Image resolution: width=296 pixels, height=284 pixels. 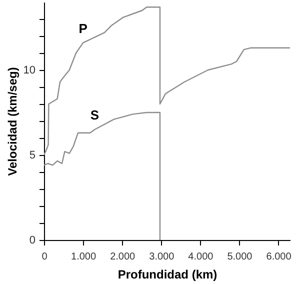 What do you see at coordinates (45, 257) in the screenshot?
I see `x-tick-label: 0` at bounding box center [45, 257].